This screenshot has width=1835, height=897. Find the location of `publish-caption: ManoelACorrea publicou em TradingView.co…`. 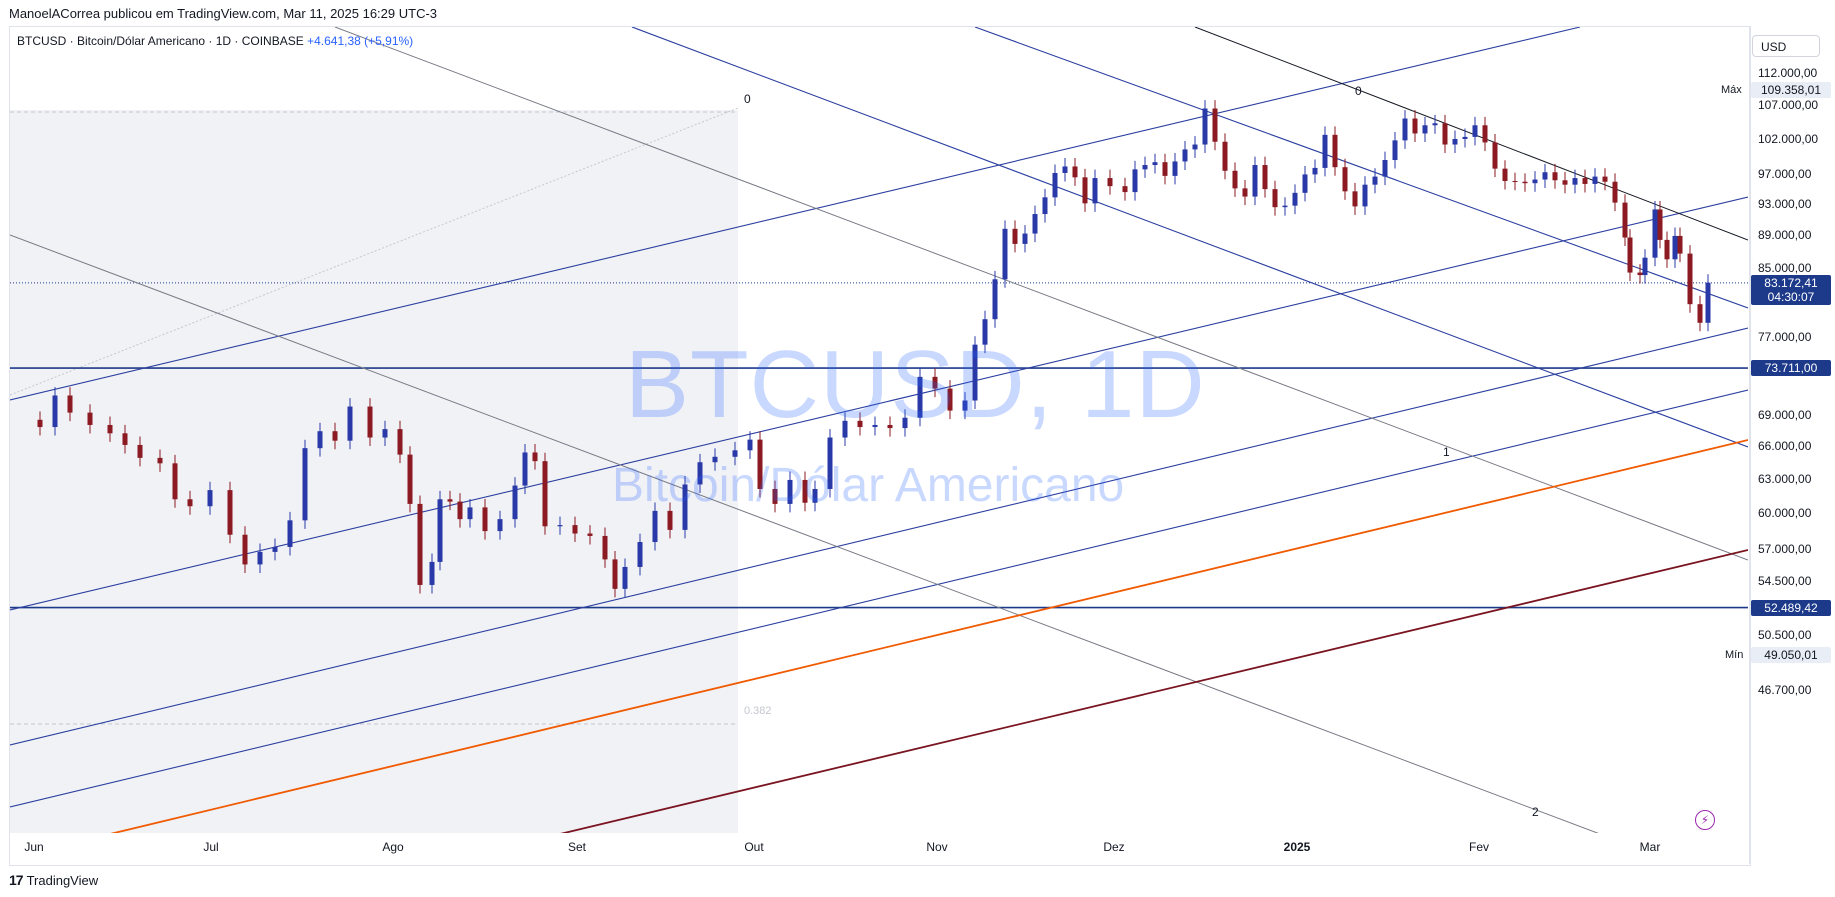

publish-caption: ManoelACorrea publicou em TradingView.co… is located at coordinates (223, 13).